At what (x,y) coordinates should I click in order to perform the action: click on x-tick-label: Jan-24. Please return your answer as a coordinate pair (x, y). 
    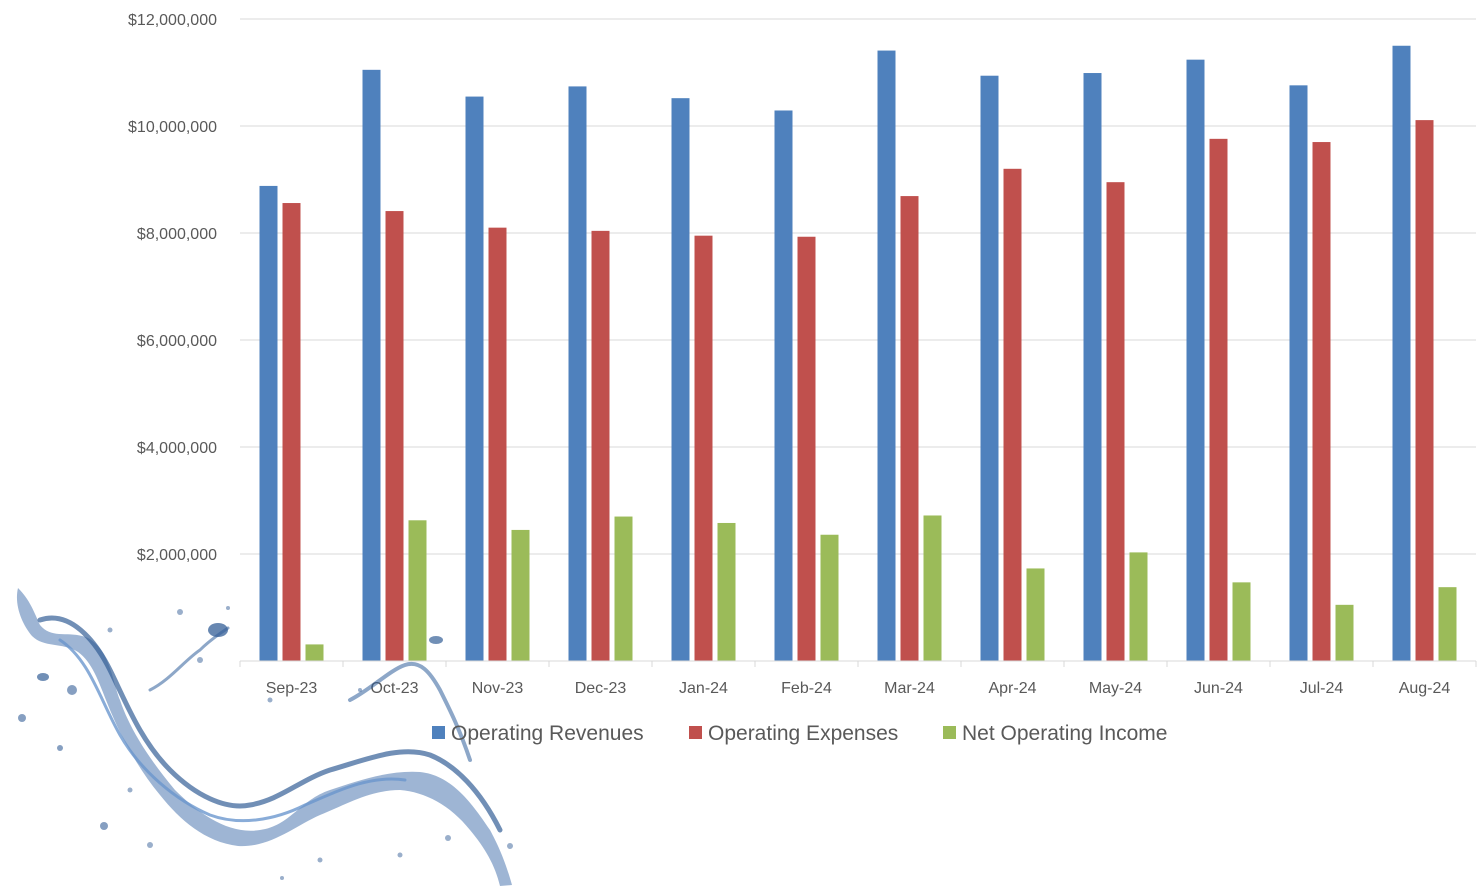
    Looking at the image, I should click on (703, 688).